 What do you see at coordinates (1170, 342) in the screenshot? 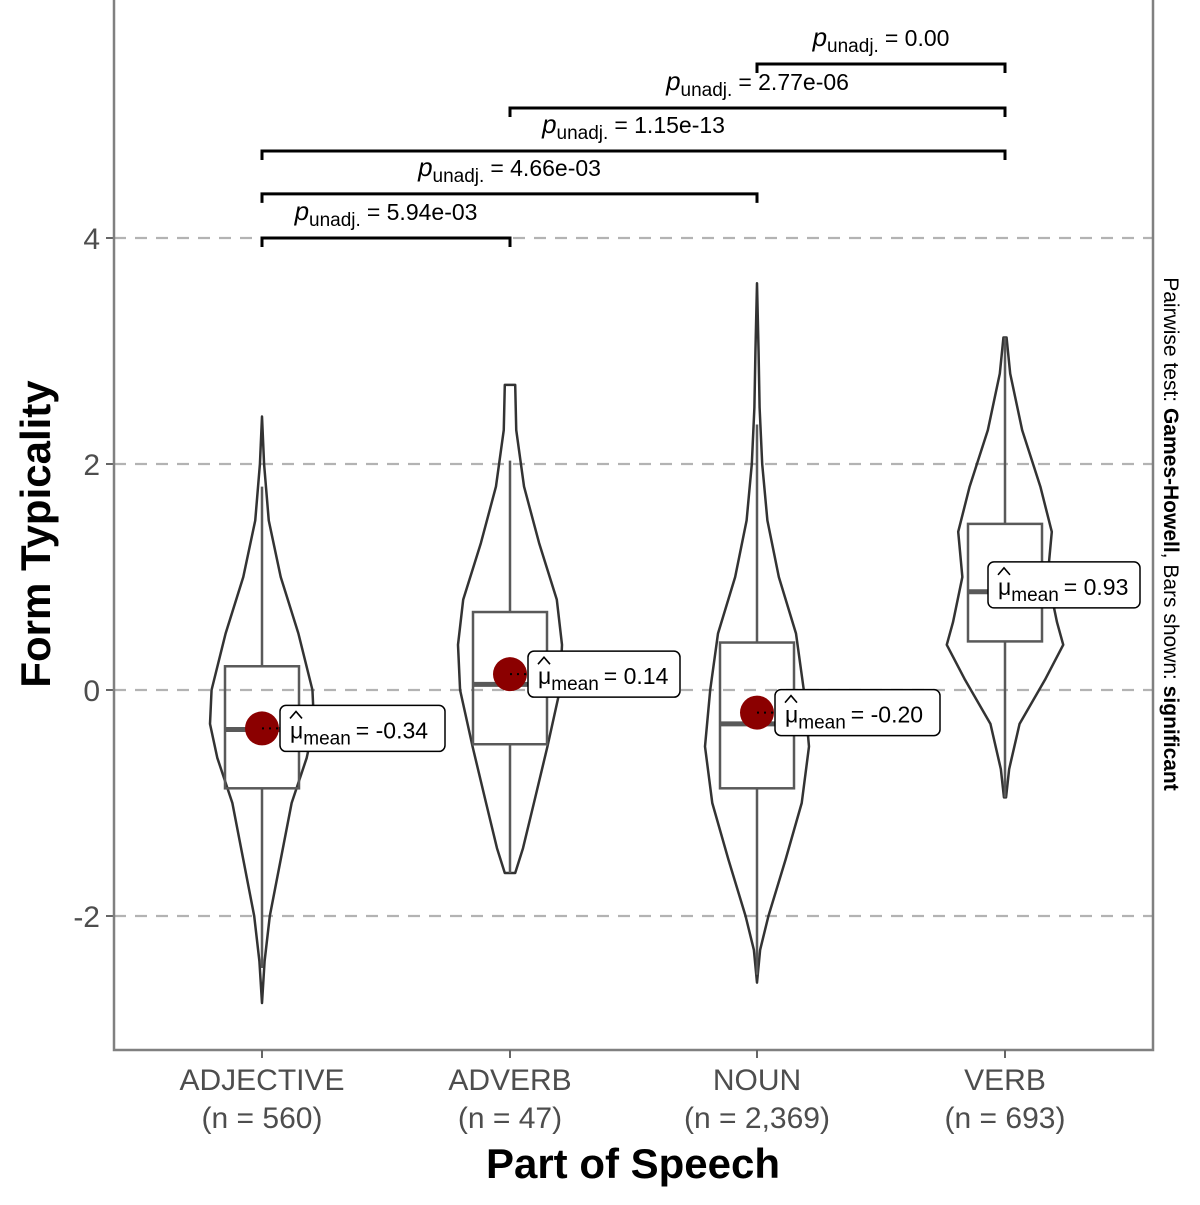
I see `subtitle-prefix: Pairwise test:` at bounding box center [1170, 342].